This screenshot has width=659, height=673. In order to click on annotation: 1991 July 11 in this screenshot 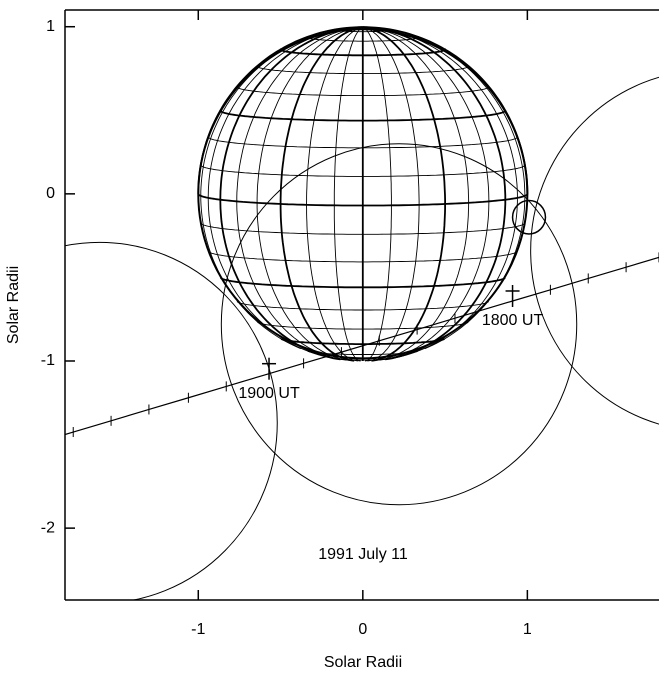, I will do `click(363, 554)`.